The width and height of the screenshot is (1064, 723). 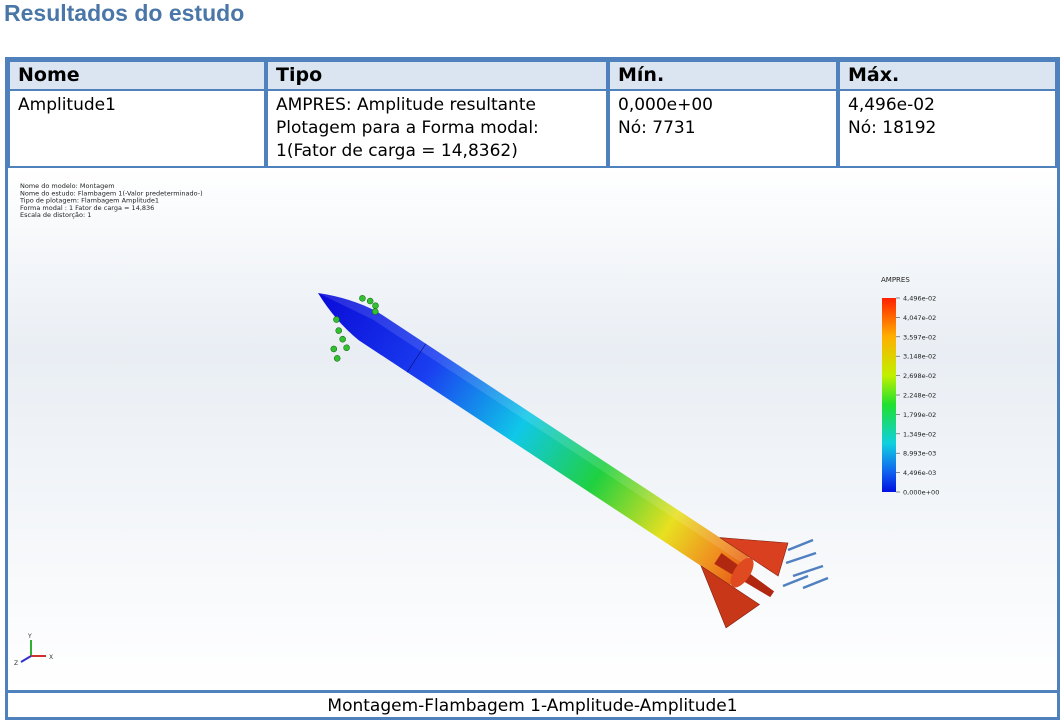 What do you see at coordinates (137, 75) in the screenshot?
I see `header-cell: Nome` at bounding box center [137, 75].